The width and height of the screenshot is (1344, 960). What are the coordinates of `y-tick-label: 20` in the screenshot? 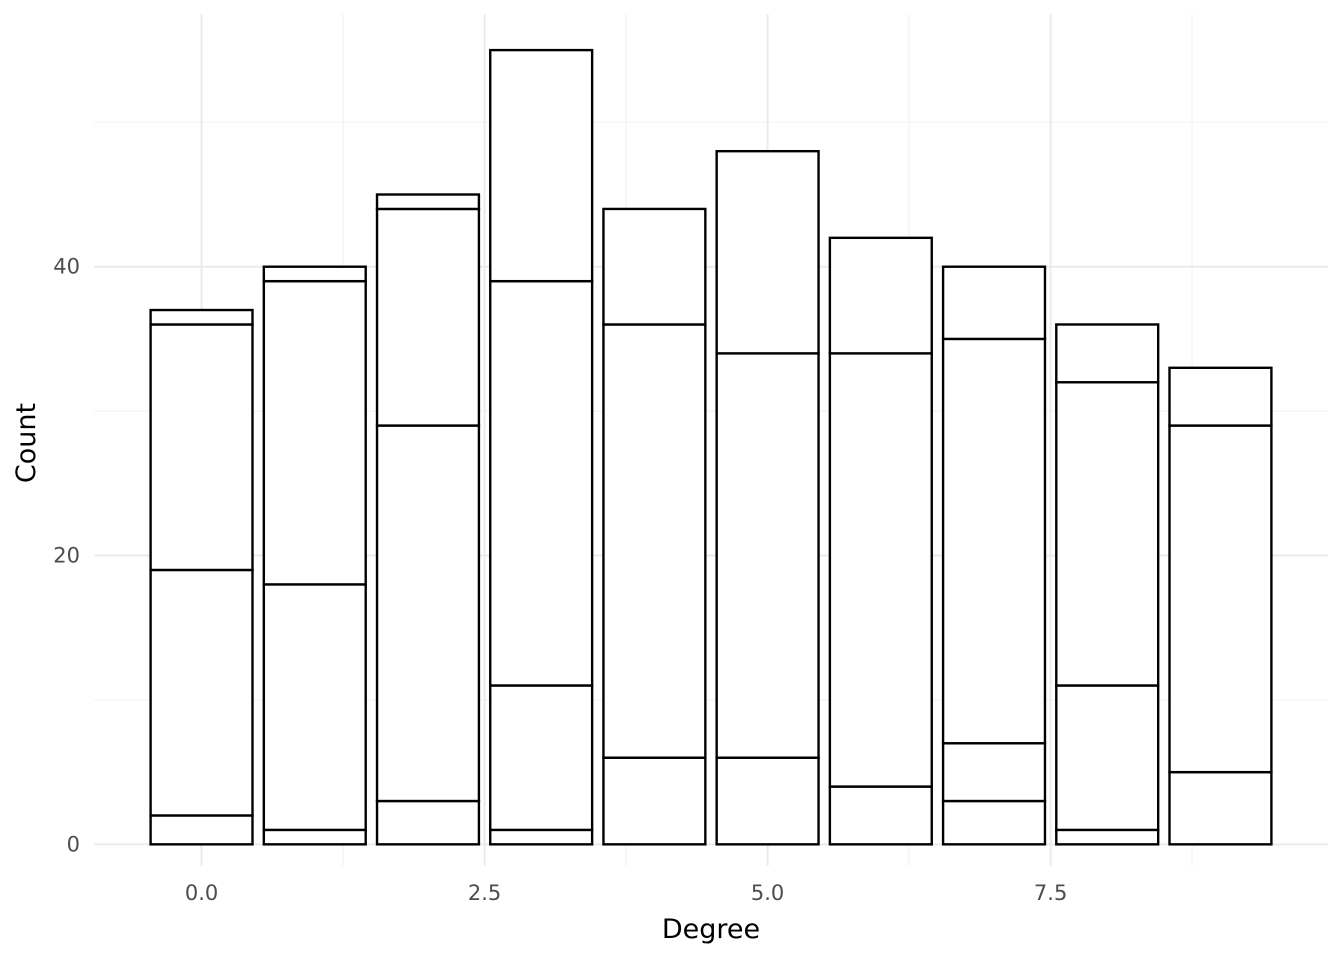 It's located at (66, 556).